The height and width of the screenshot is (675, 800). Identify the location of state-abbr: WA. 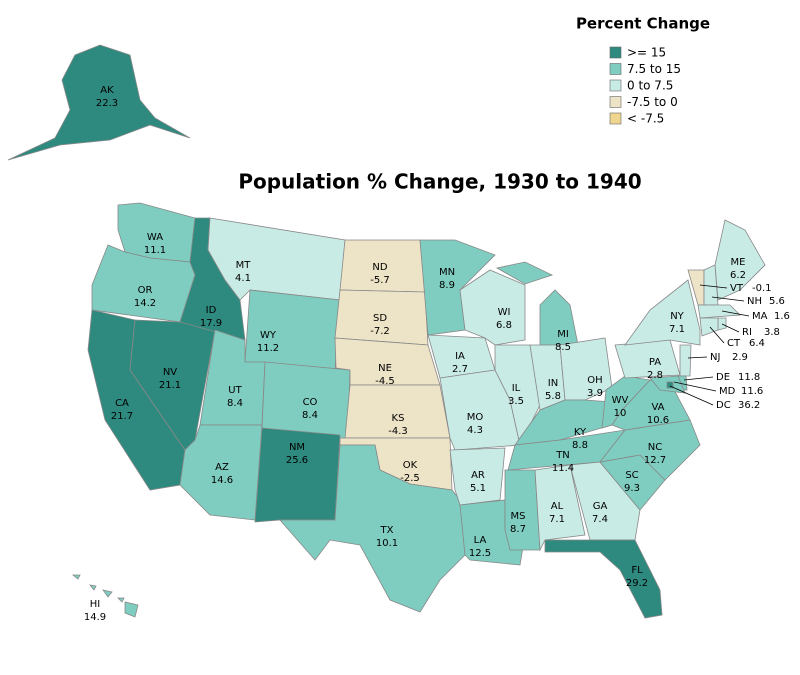
(155, 237).